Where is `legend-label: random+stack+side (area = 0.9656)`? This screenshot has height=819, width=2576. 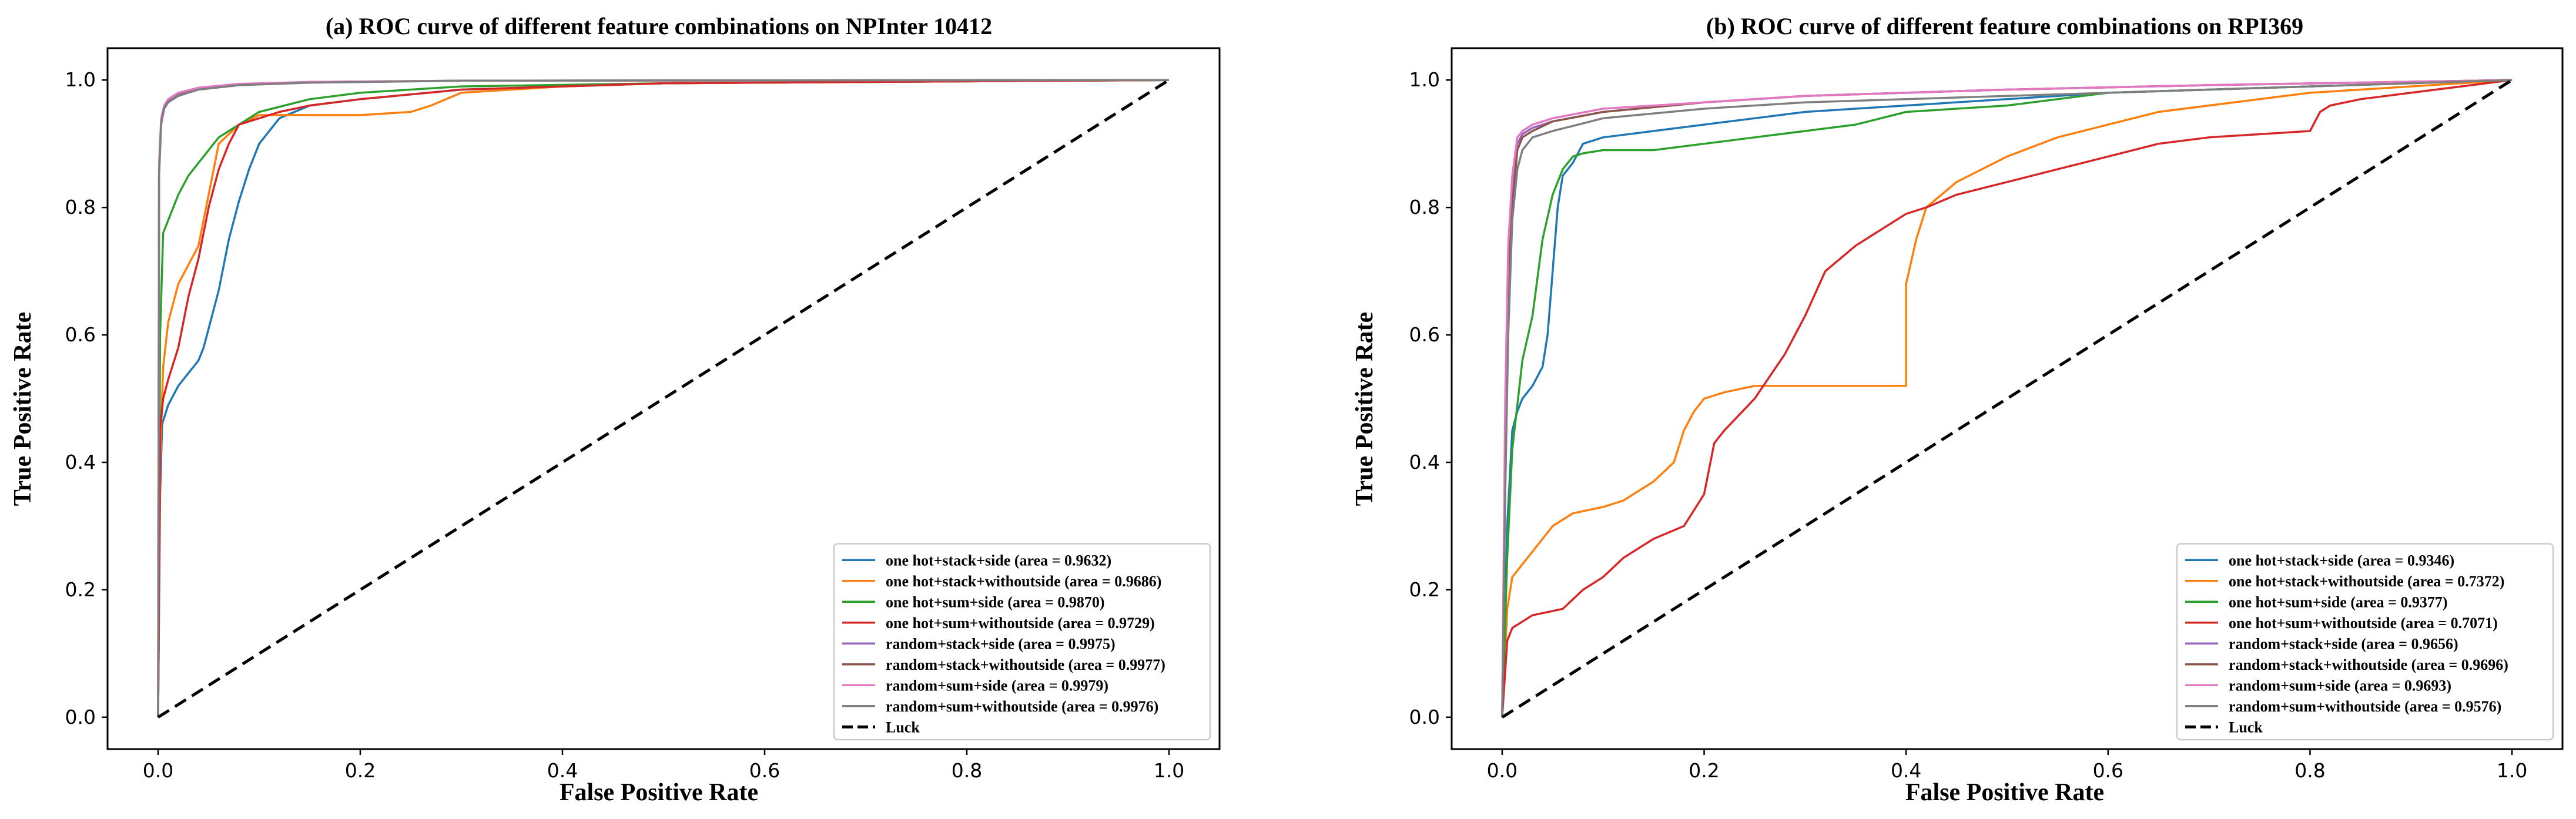
legend-label: random+stack+side (area = 0.9656) is located at coordinates (2343, 643).